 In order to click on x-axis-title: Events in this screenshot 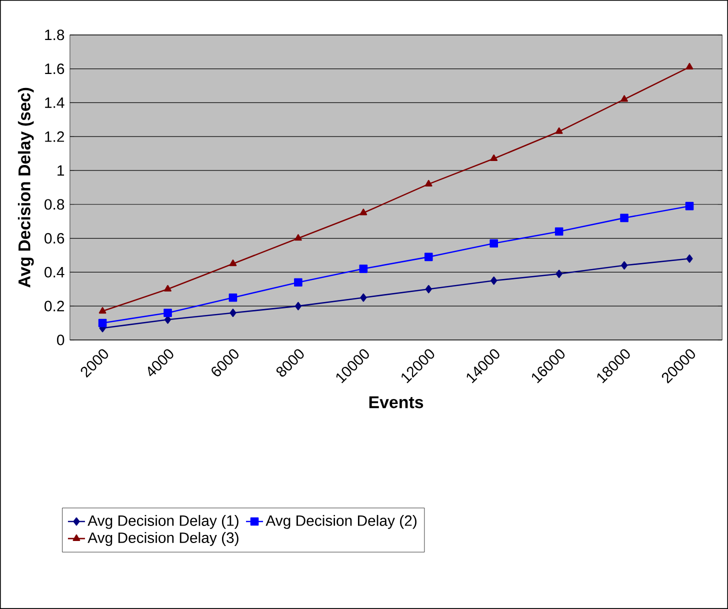, I will do `click(396, 402)`.